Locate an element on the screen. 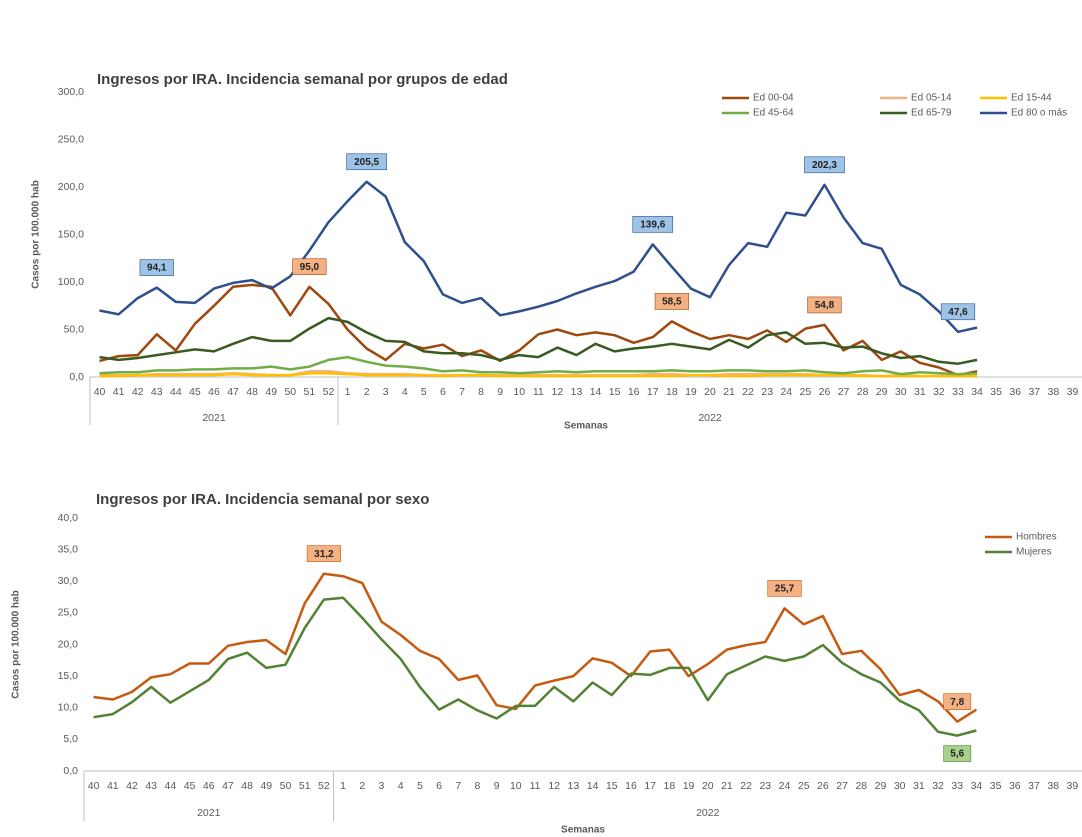 Image resolution: width=1082 pixels, height=837 pixels. x-tick-label: 10 is located at coordinates (519, 392).